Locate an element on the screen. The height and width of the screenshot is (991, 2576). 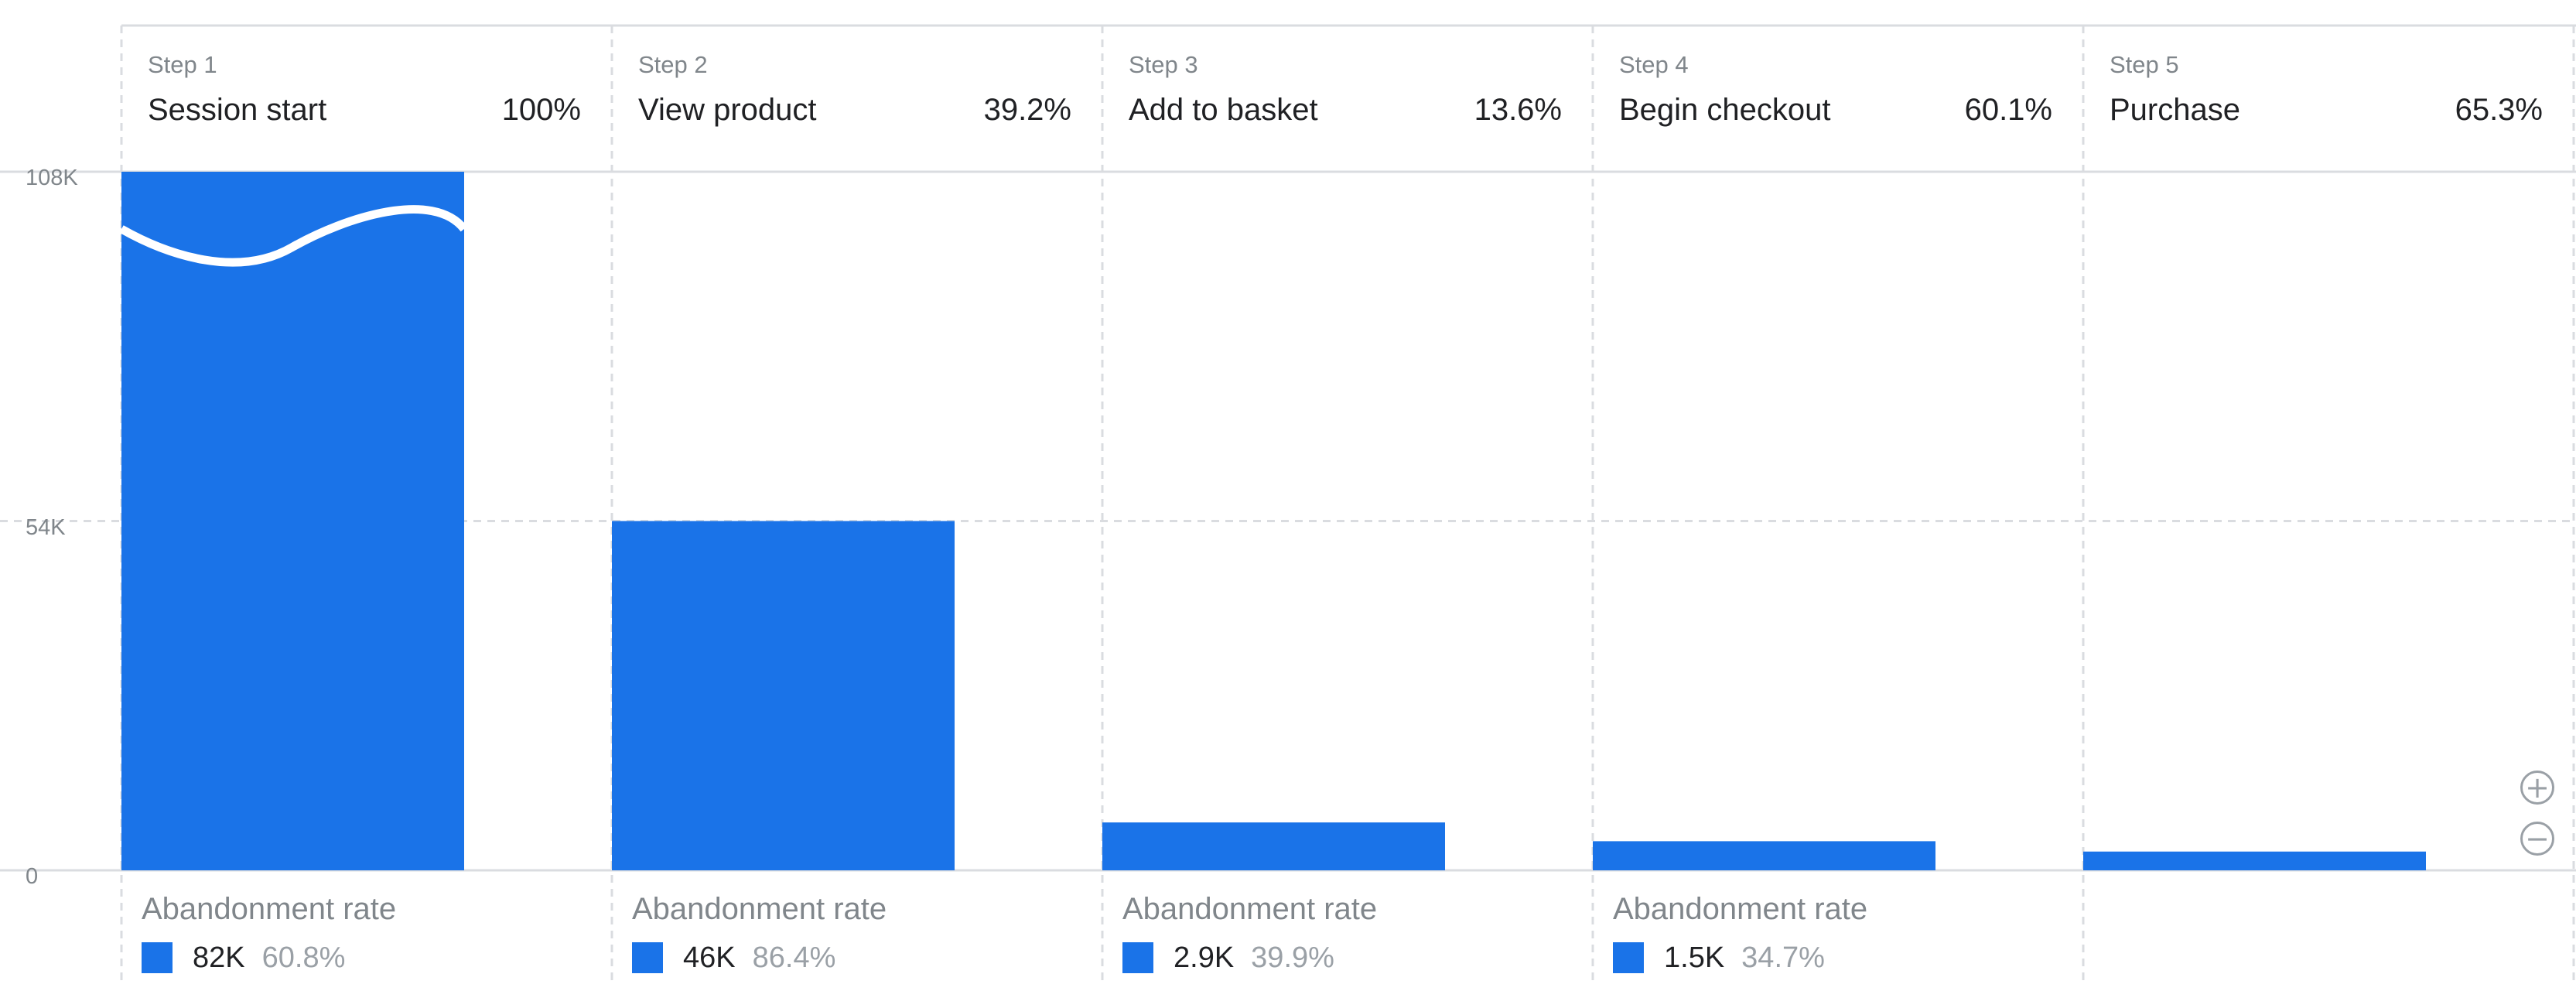
step-name-label: Purchase is located at coordinates (2175, 110).